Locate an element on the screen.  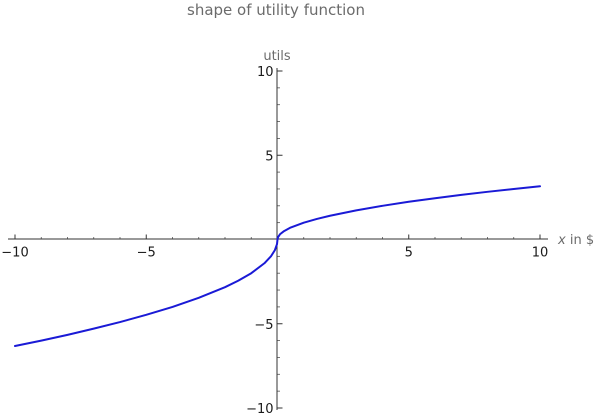
x-axis-label: x in $ is located at coordinates (575, 240).